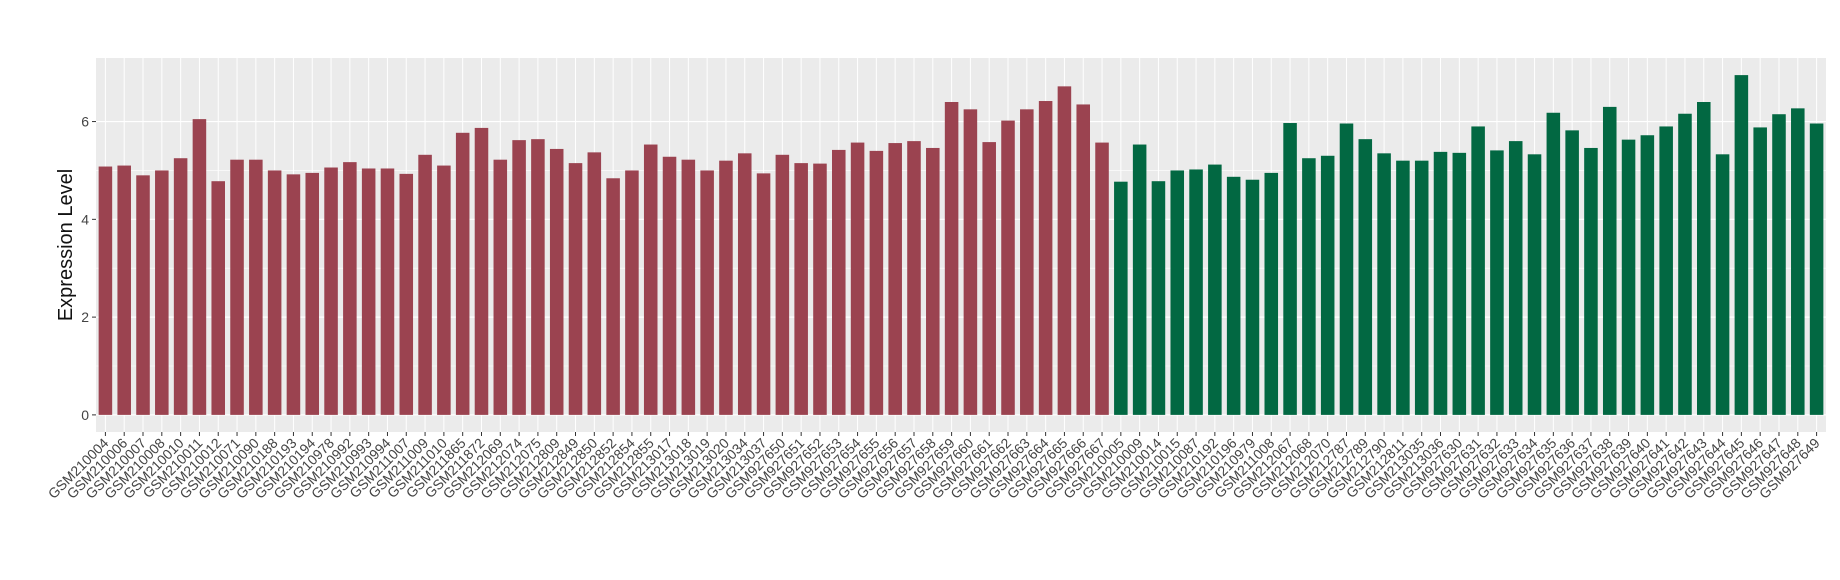 The height and width of the screenshot is (580, 1840). I want to click on y-tick-label: 6, so click(85, 122).